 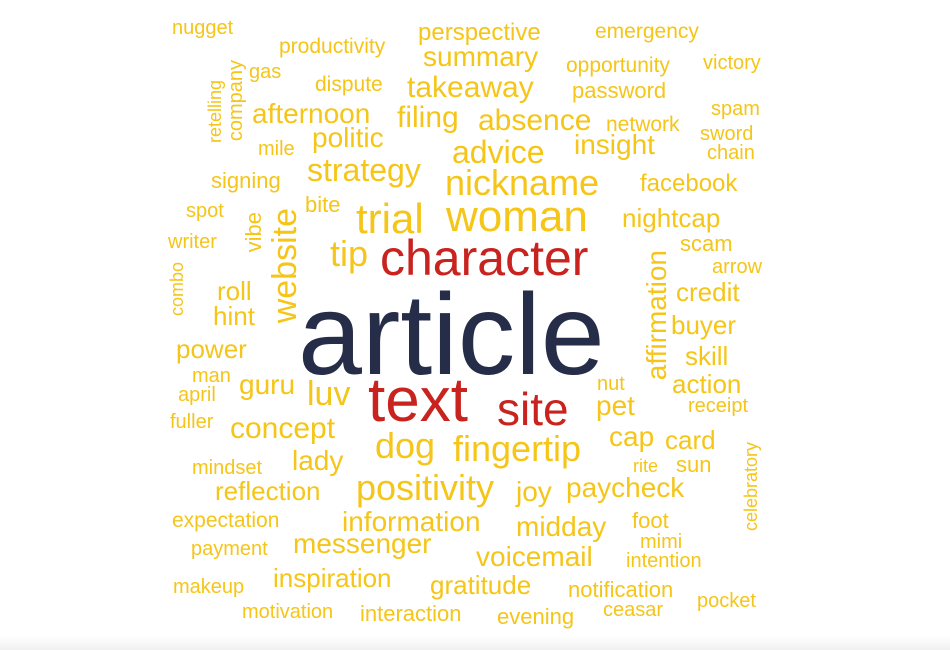 I want to click on word-power: power, so click(x=211, y=349).